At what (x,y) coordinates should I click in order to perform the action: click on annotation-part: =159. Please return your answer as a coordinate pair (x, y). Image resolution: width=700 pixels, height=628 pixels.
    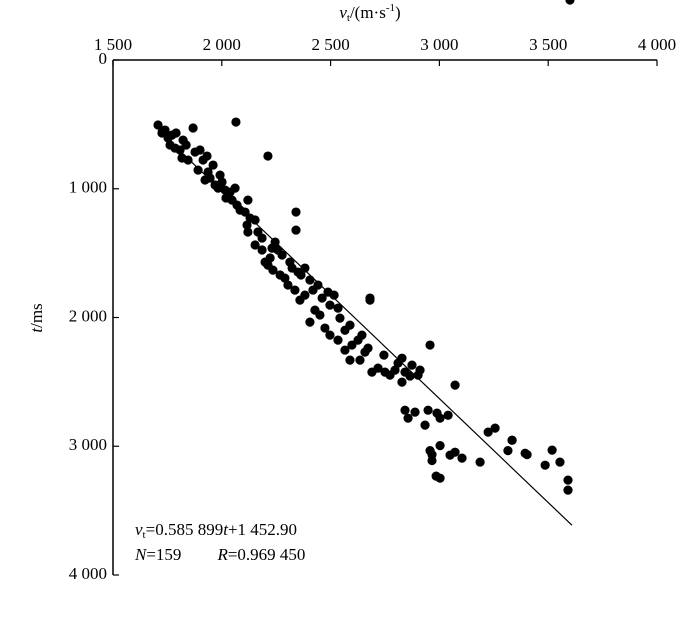
    Looking at the image, I should click on (163, 554).